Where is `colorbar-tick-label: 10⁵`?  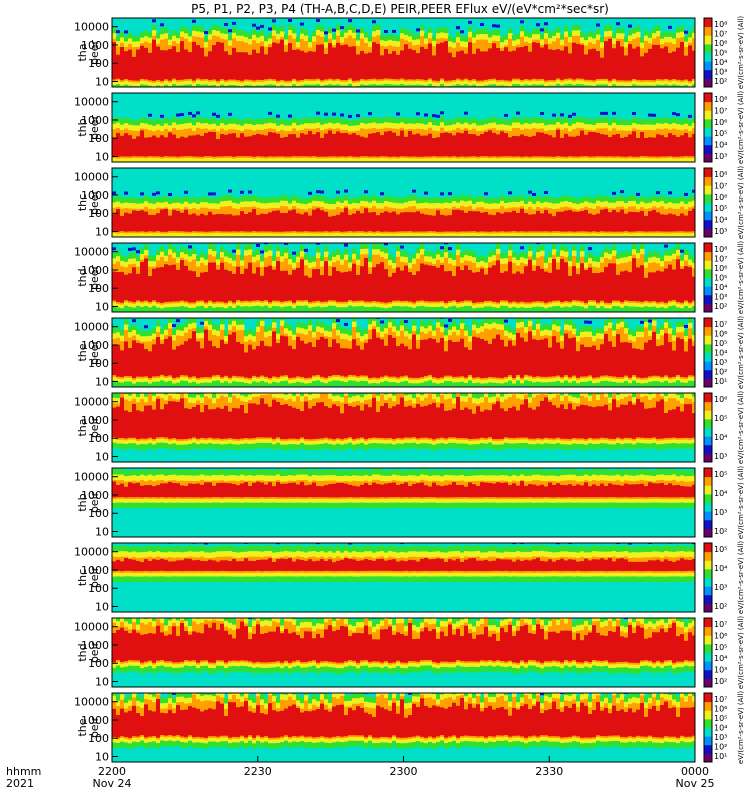
colorbar-tick-label: 10⁵ is located at coordinates (720, 53).